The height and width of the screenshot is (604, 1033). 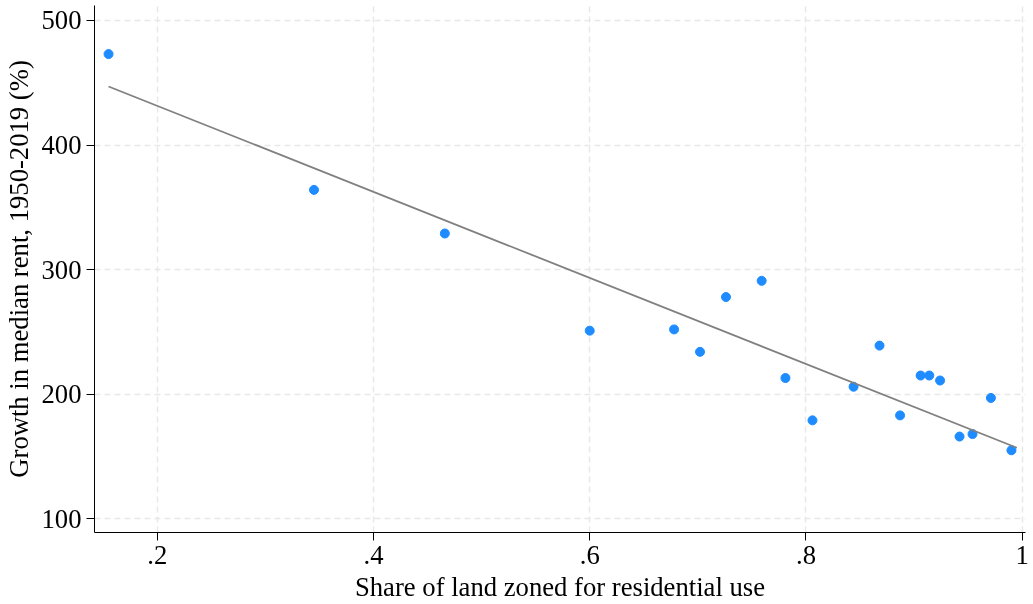 What do you see at coordinates (61, 145) in the screenshot?
I see `y-tick-label: 400` at bounding box center [61, 145].